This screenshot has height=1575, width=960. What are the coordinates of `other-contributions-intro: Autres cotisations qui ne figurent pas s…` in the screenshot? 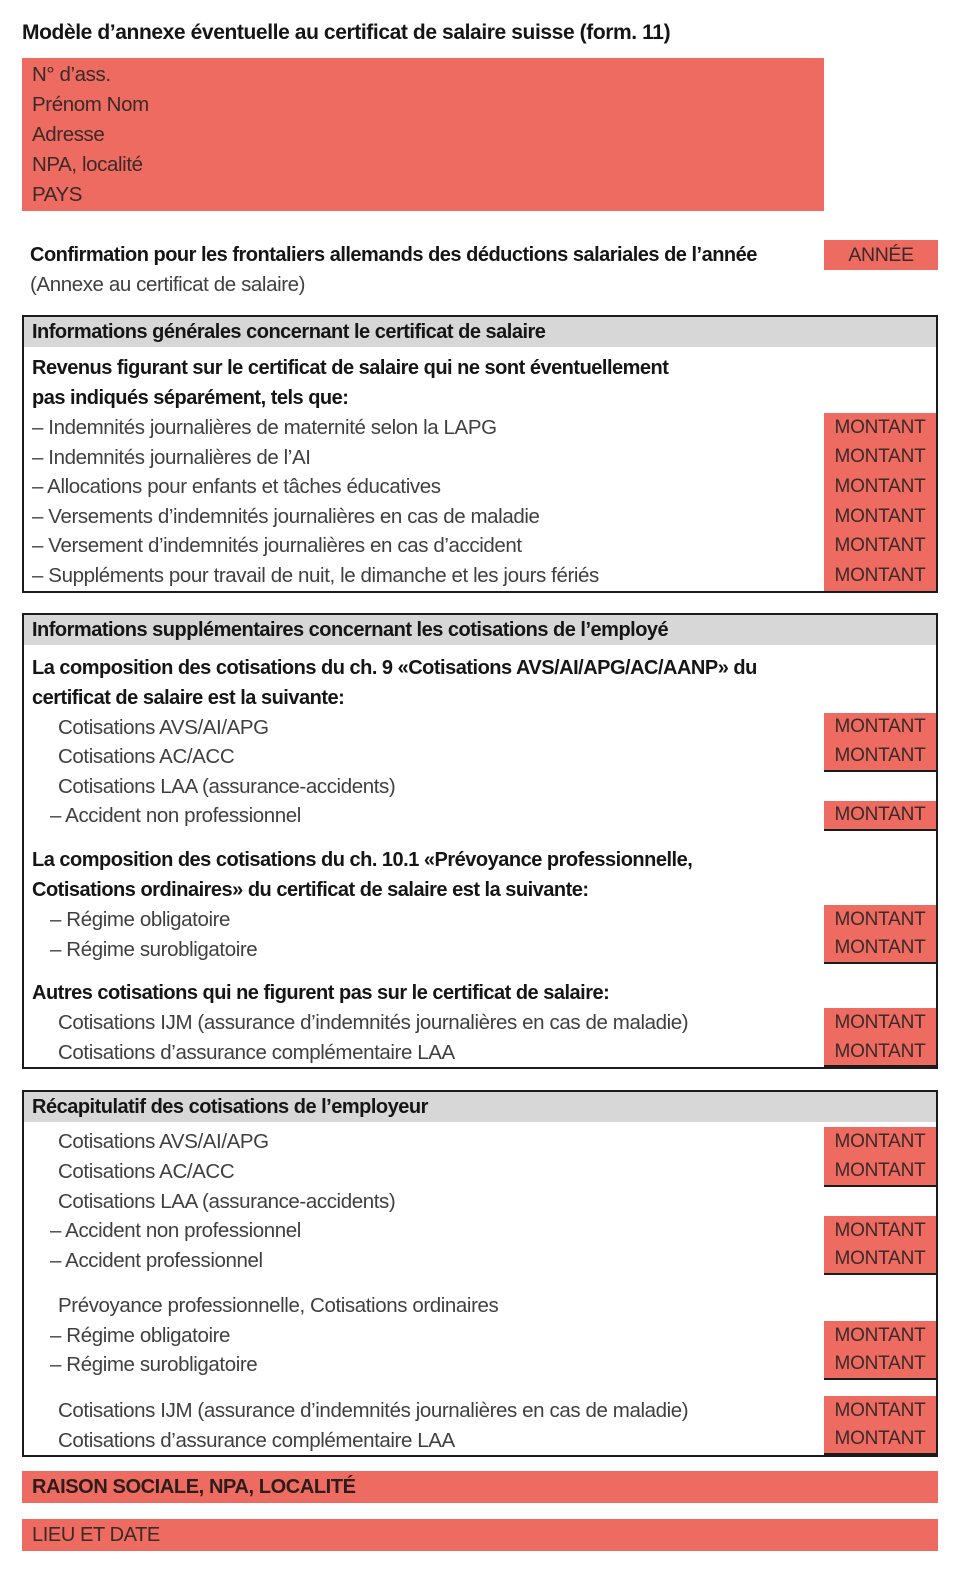 It's located at (321, 993).